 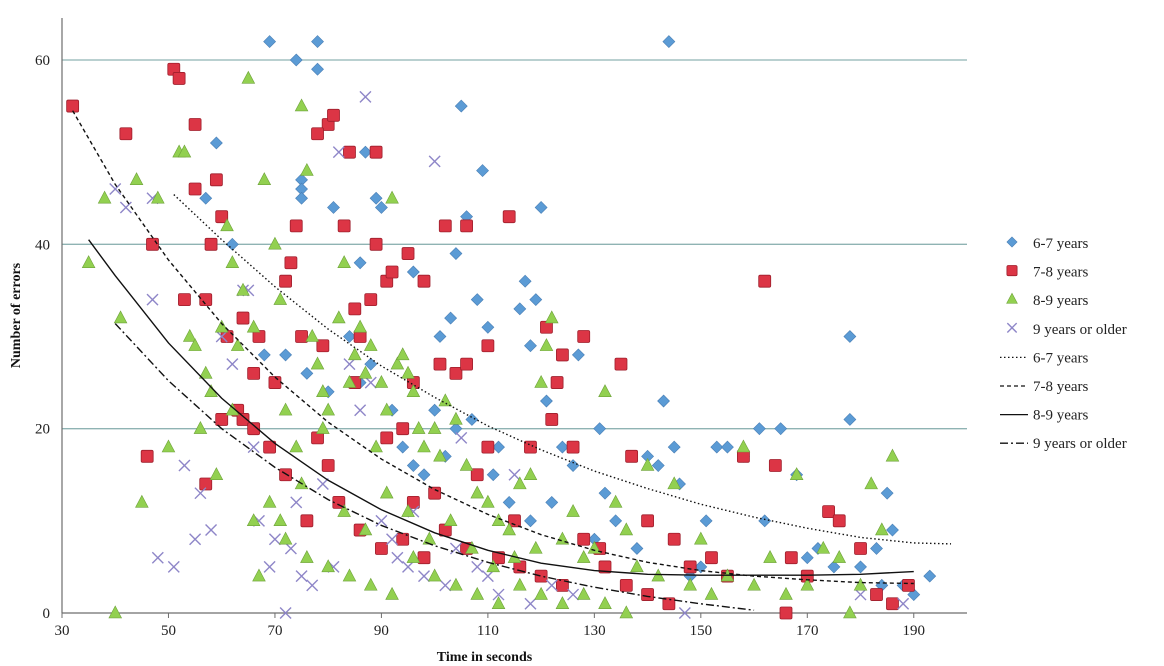 I want to click on y-tick-label-20: 20, so click(x=42, y=430).